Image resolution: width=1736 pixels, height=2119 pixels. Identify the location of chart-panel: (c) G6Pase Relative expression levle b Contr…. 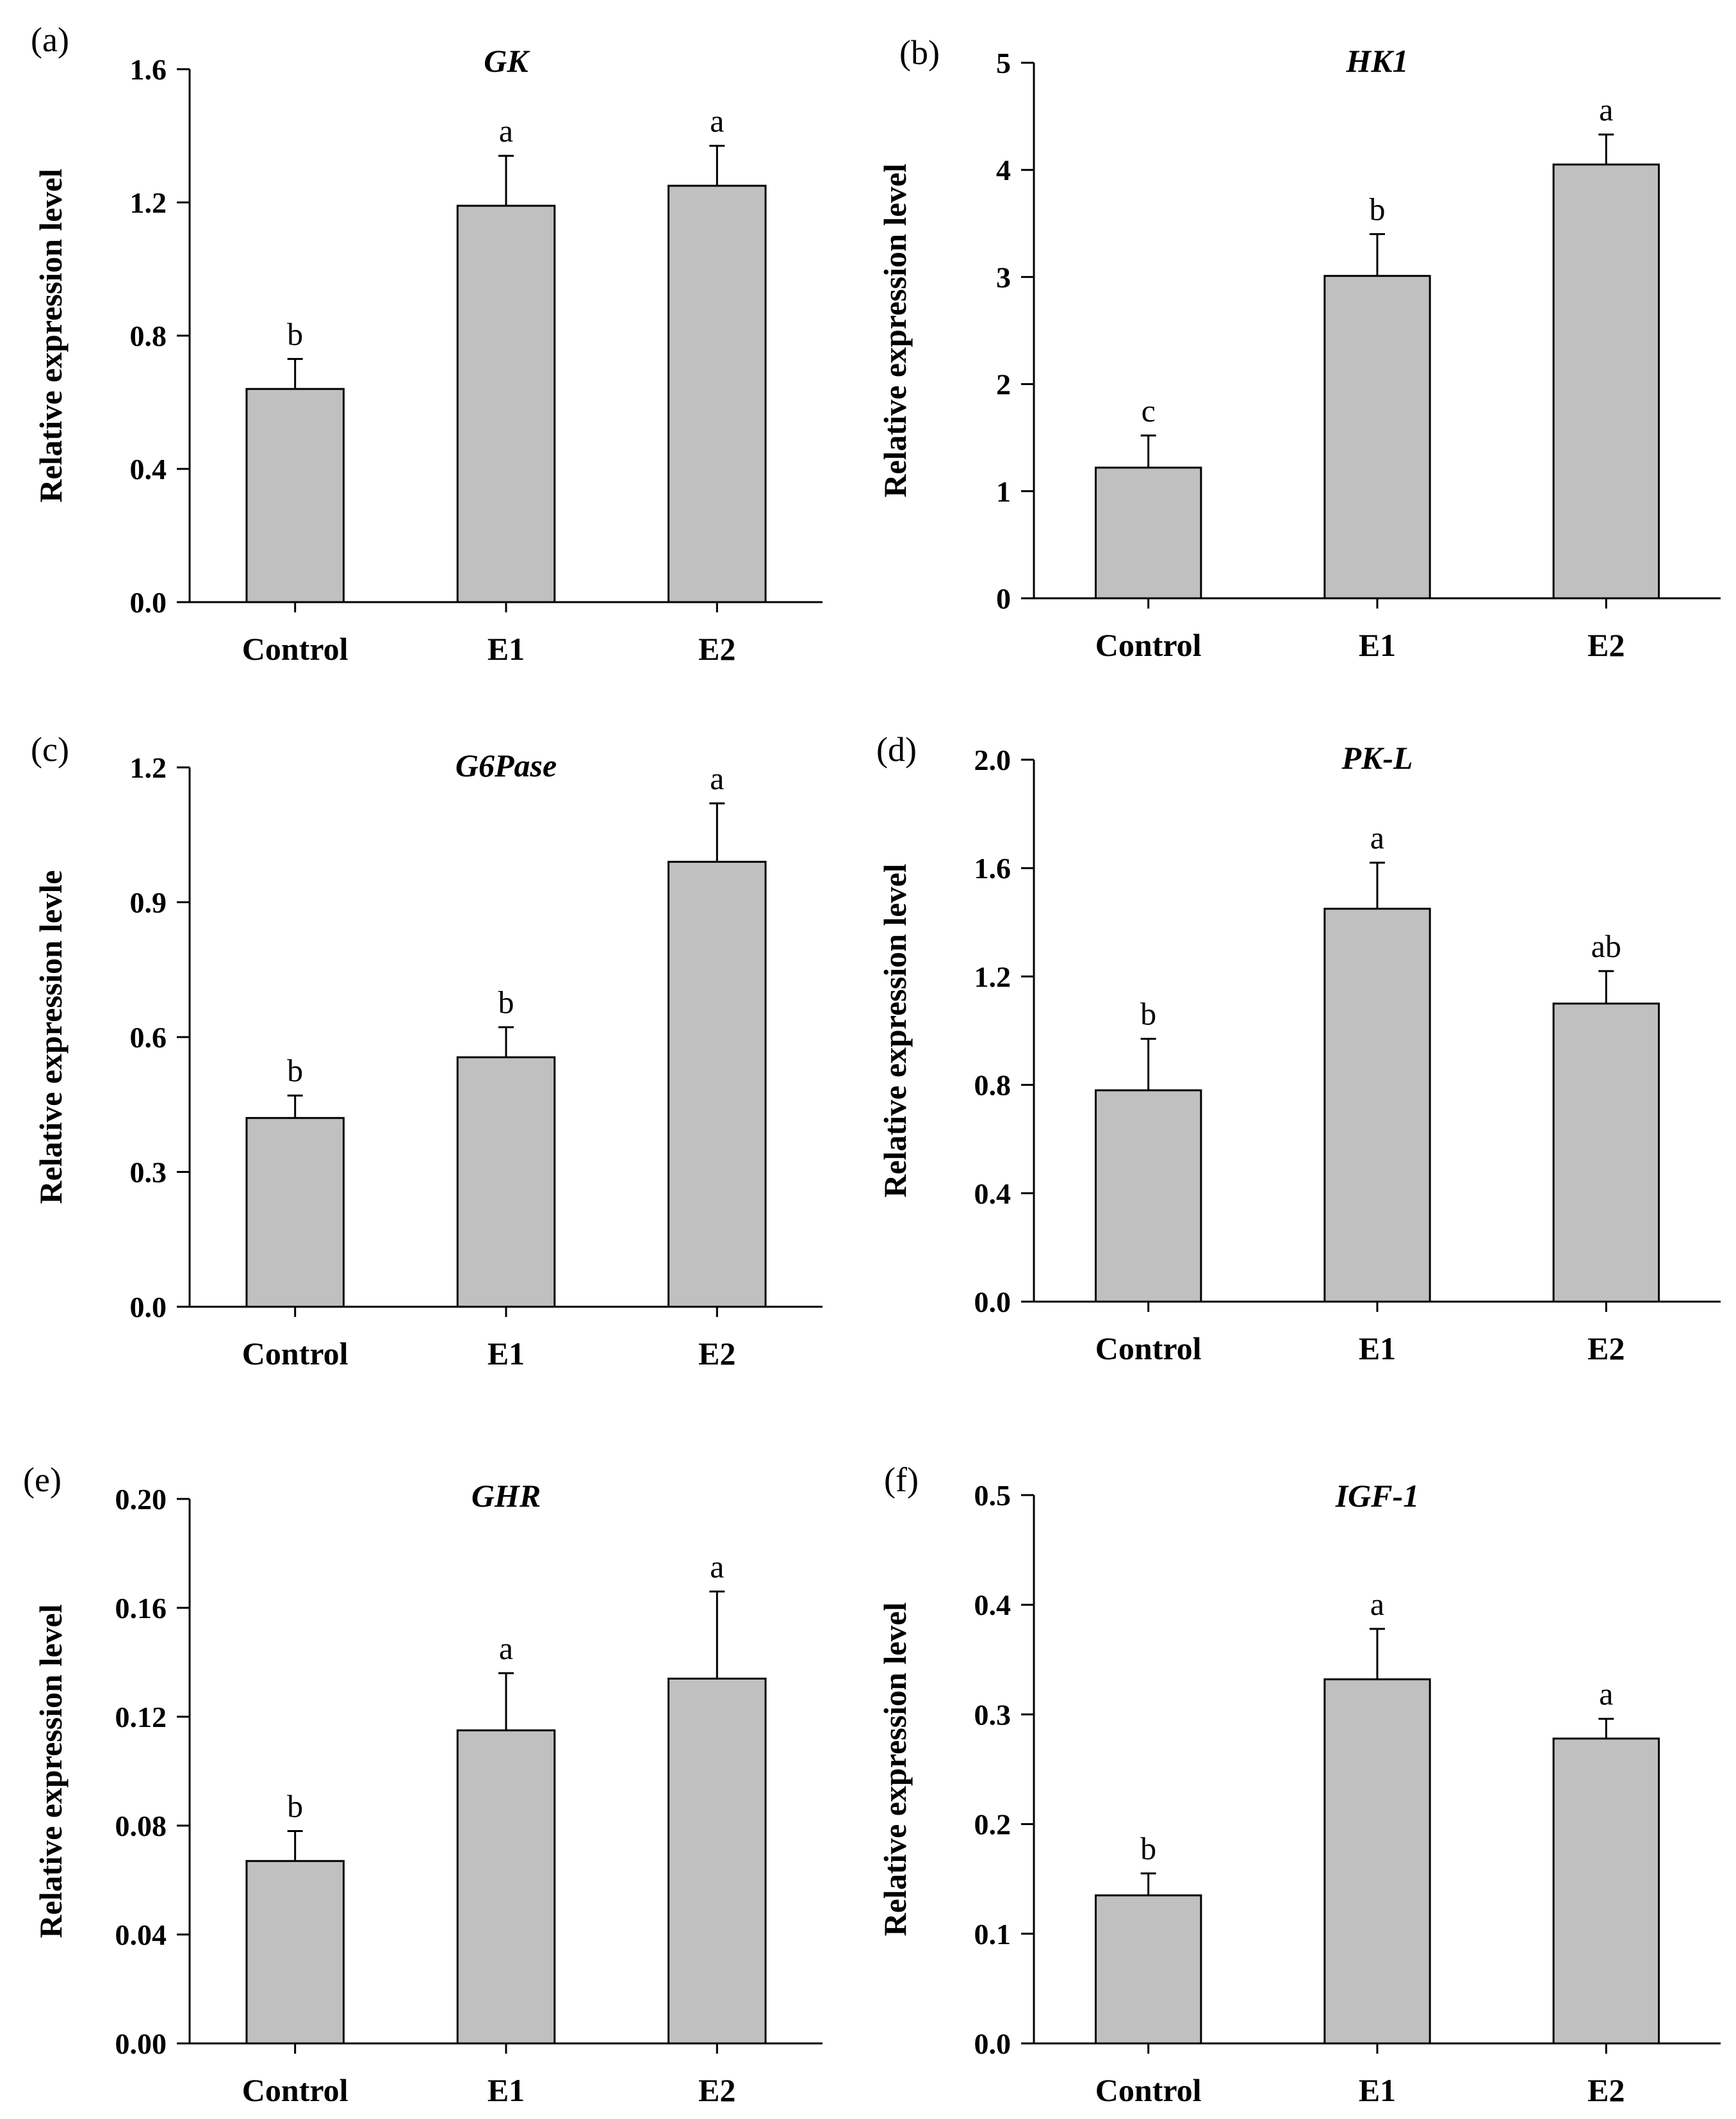
(427, 1050).